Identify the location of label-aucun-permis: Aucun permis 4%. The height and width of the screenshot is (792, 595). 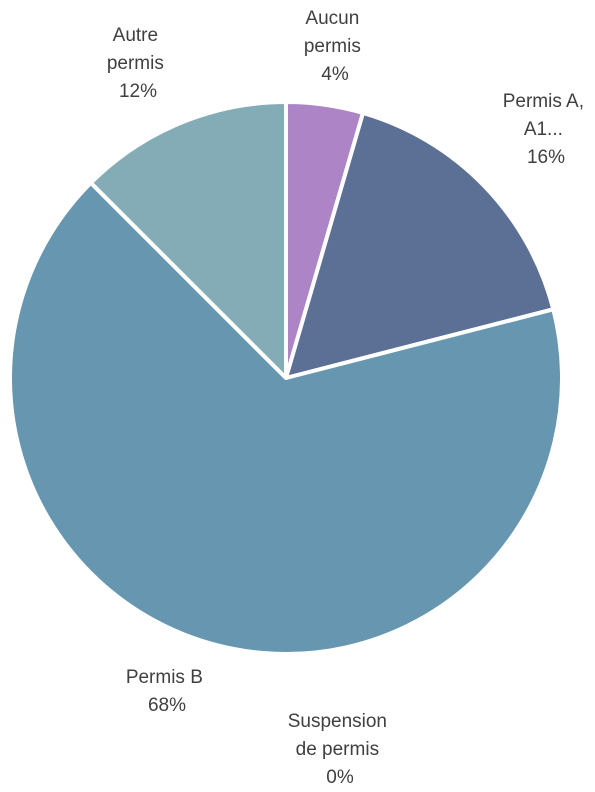
(335, 46).